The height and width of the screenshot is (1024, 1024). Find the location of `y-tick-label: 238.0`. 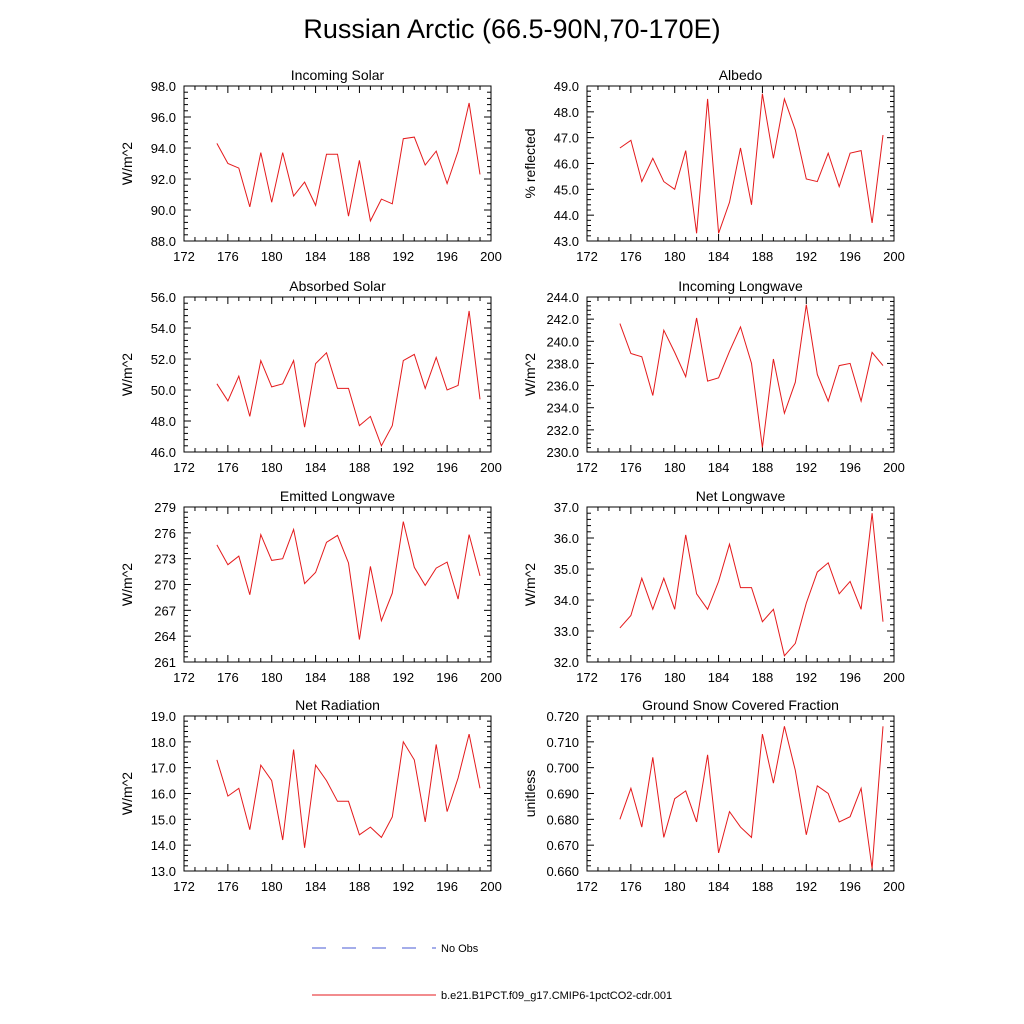

y-tick-label: 238.0 is located at coordinates (562, 363).